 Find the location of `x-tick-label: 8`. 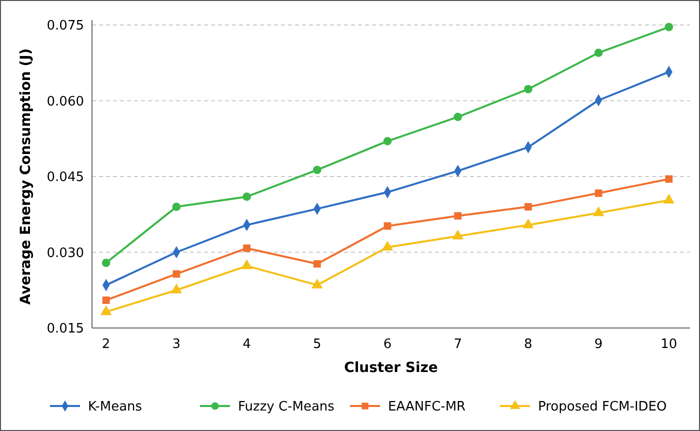

x-tick-label: 8 is located at coordinates (528, 344).